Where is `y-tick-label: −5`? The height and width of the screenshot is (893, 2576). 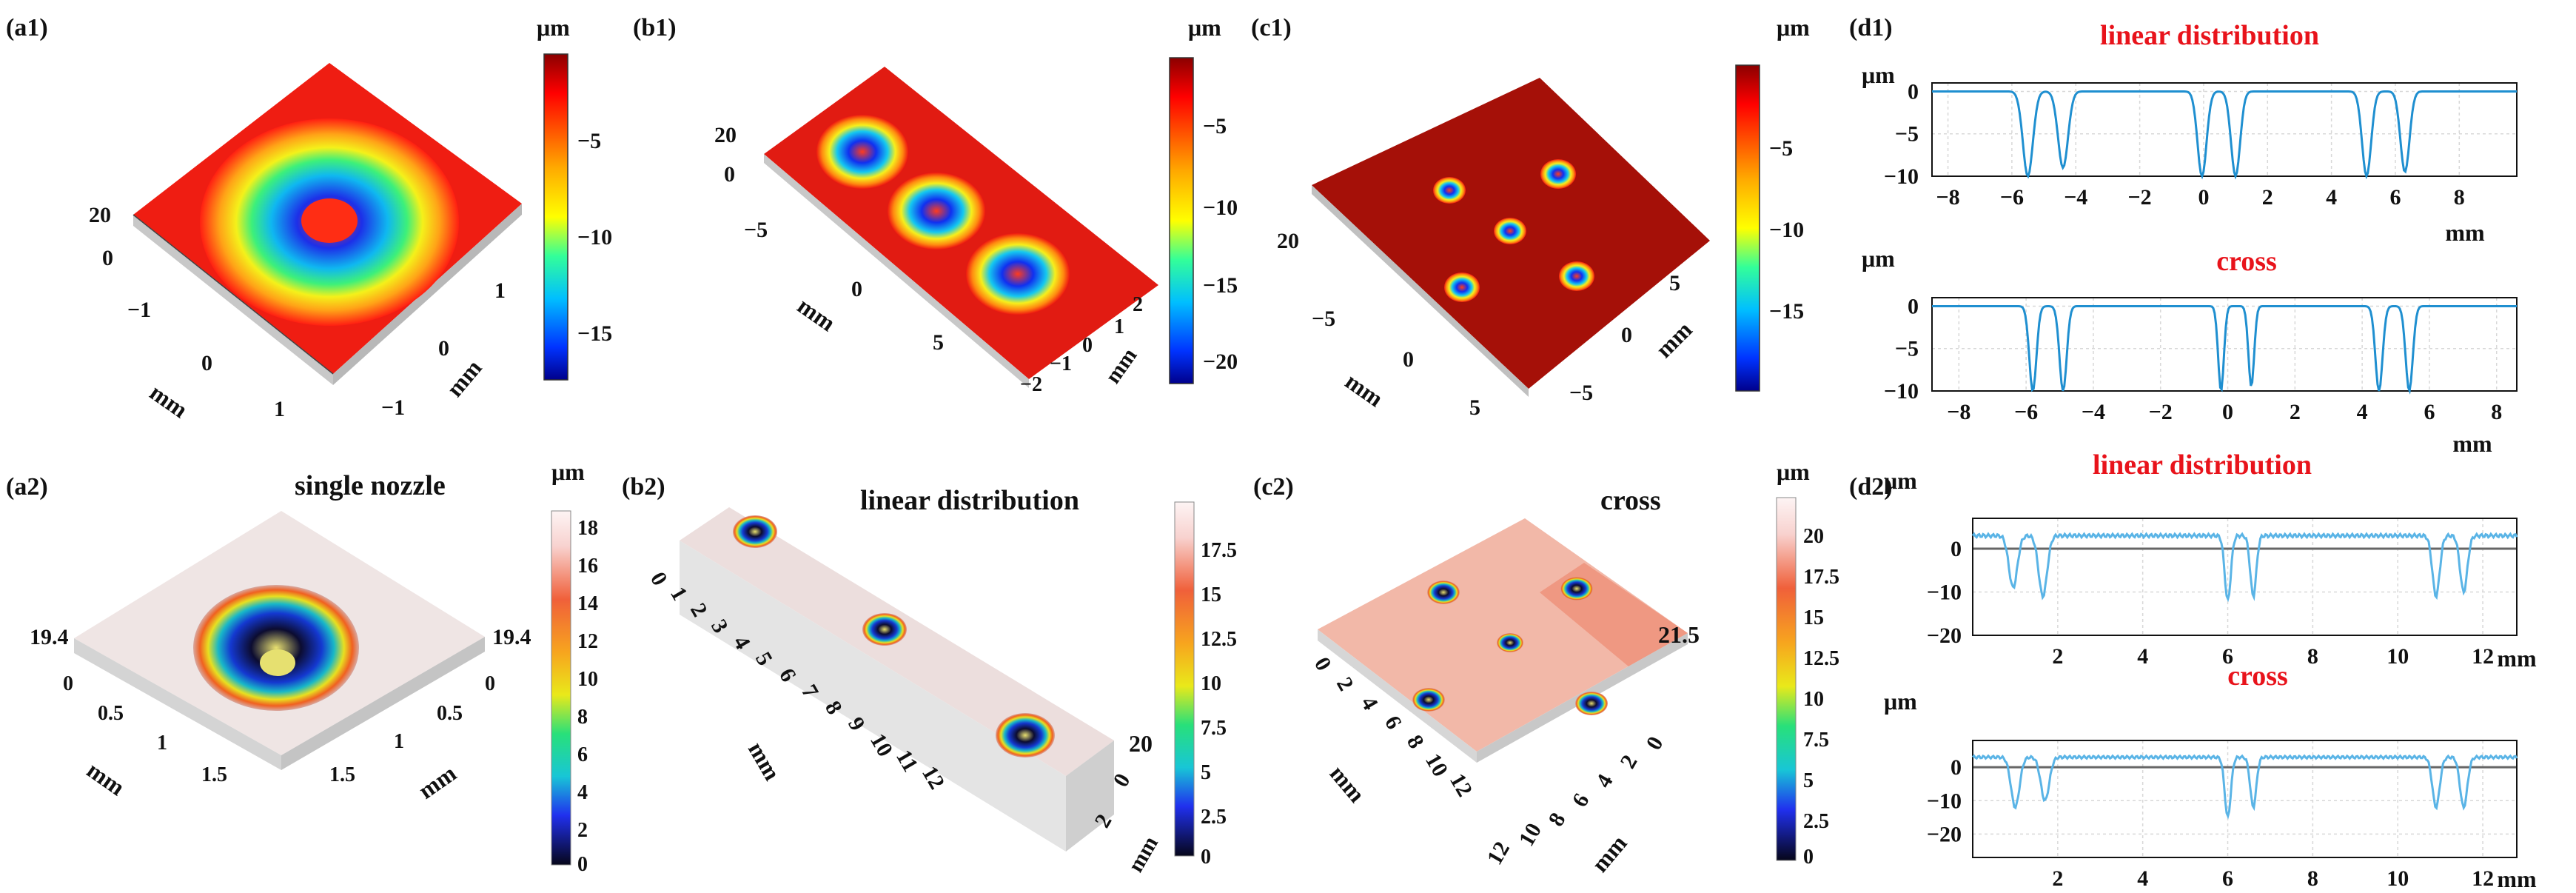
y-tick-label: −5 is located at coordinates (1907, 349).